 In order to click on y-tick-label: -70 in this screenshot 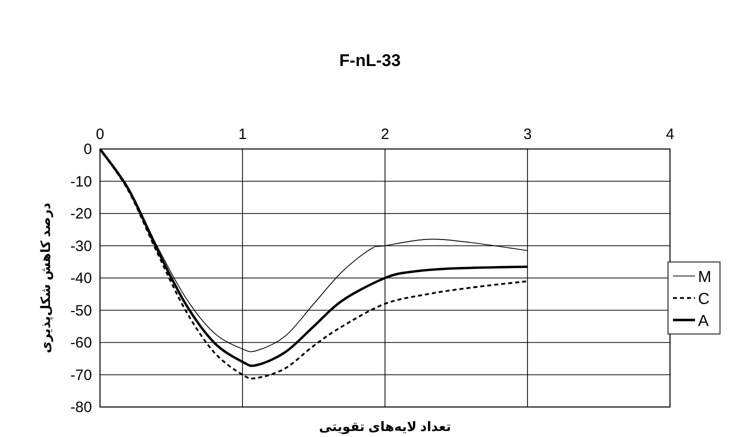, I will do `click(81, 375)`.